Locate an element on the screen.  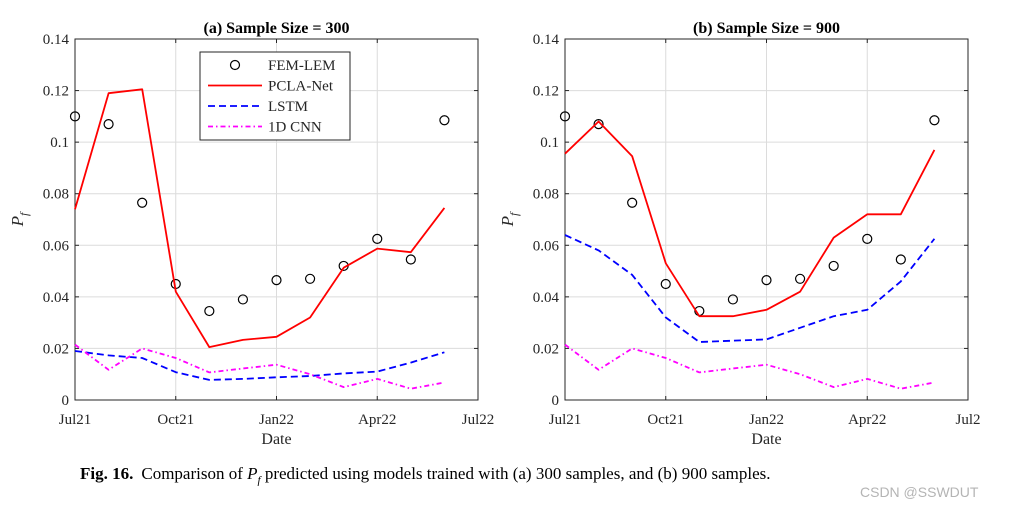
caption-pf-main: P is located at coordinates (252, 473).